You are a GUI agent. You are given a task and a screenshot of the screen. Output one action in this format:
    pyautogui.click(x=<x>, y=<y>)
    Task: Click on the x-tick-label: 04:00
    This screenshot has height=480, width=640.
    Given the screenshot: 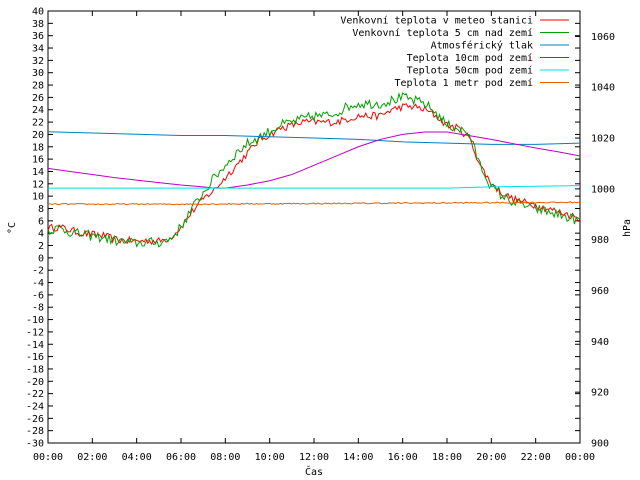 What is the action you would take?
    pyautogui.click(x=137, y=457)
    